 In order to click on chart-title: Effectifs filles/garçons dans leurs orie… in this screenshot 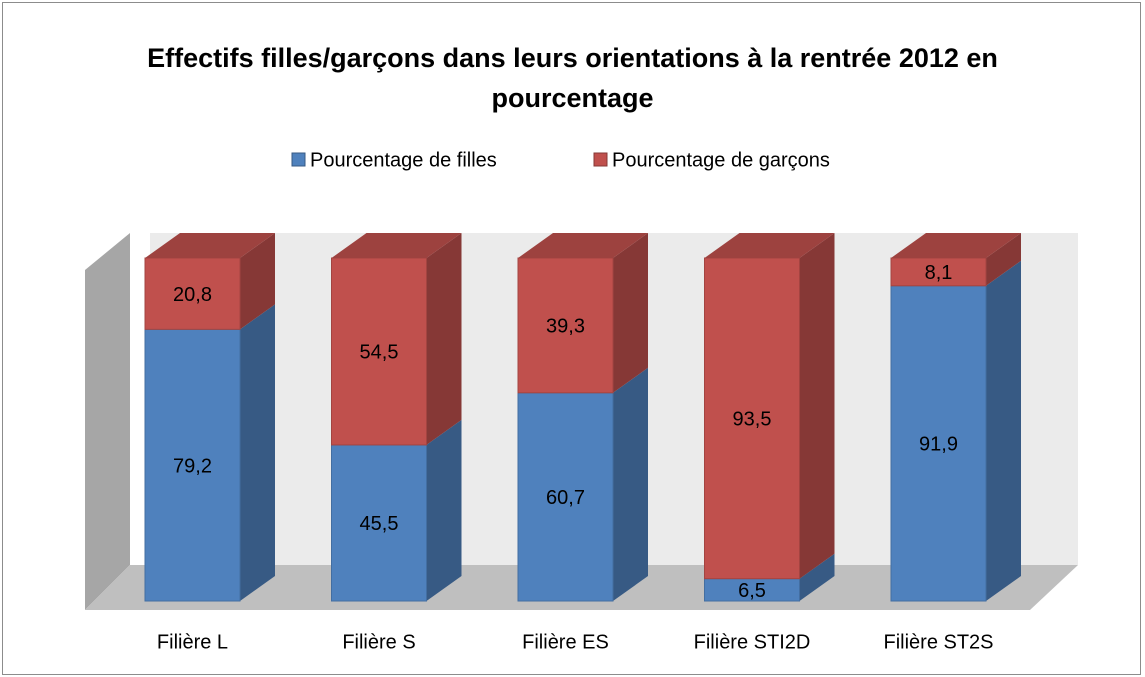, I will do `click(572, 78)`.